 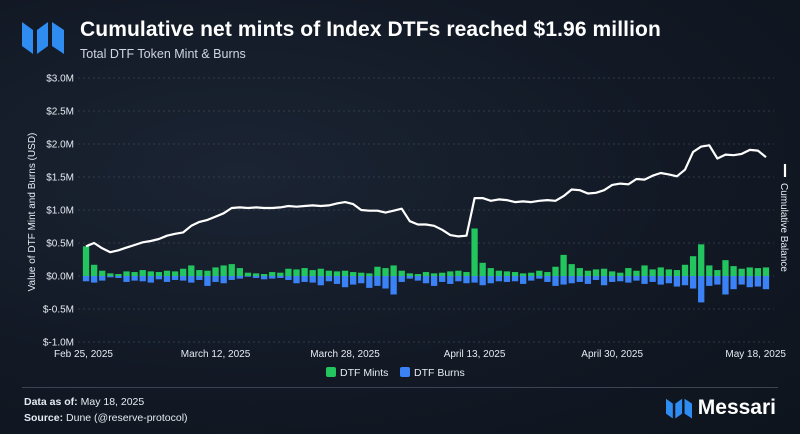 I want to click on legend-label-burns: DTF Burns, so click(x=439, y=373).